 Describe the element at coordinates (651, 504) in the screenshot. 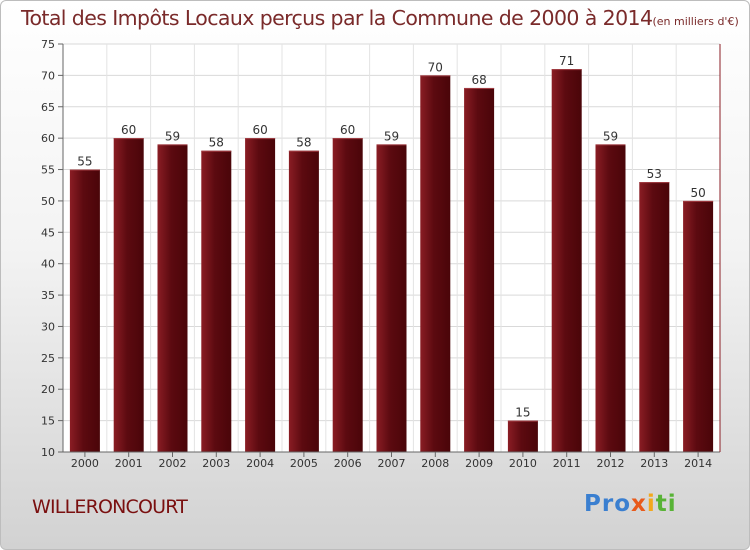

I see `logo-part-3: i` at that location.